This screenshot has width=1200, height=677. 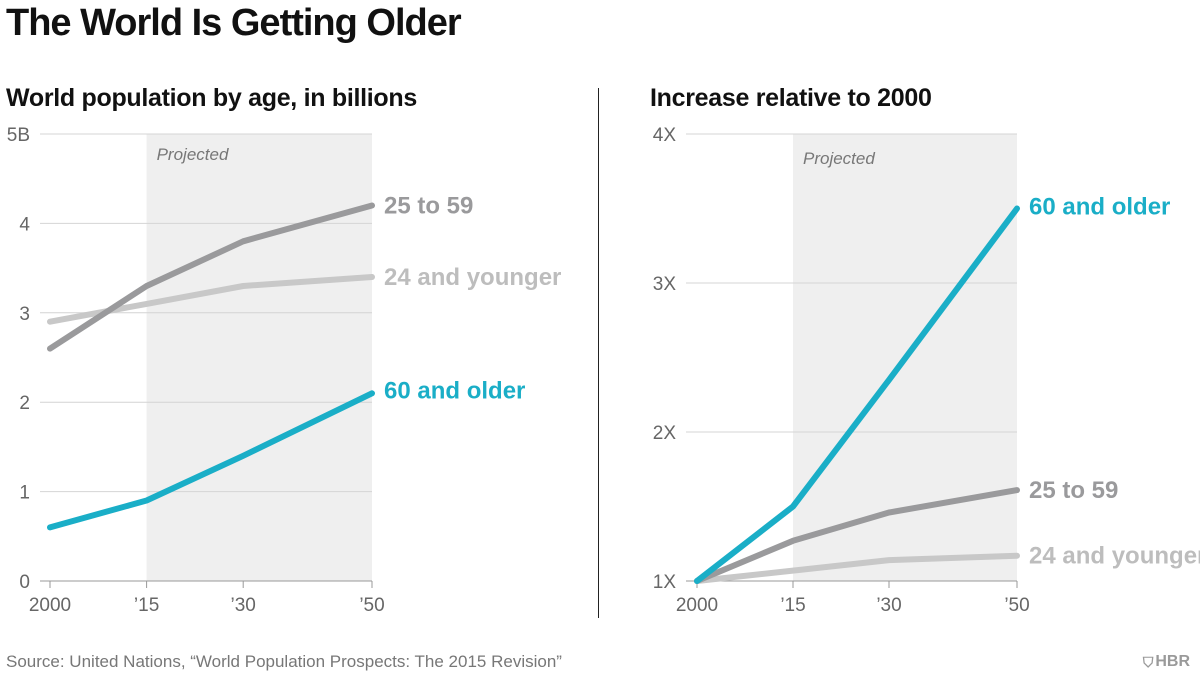 What do you see at coordinates (1148, 661) in the screenshot?
I see `shield-icon: ⛉` at bounding box center [1148, 661].